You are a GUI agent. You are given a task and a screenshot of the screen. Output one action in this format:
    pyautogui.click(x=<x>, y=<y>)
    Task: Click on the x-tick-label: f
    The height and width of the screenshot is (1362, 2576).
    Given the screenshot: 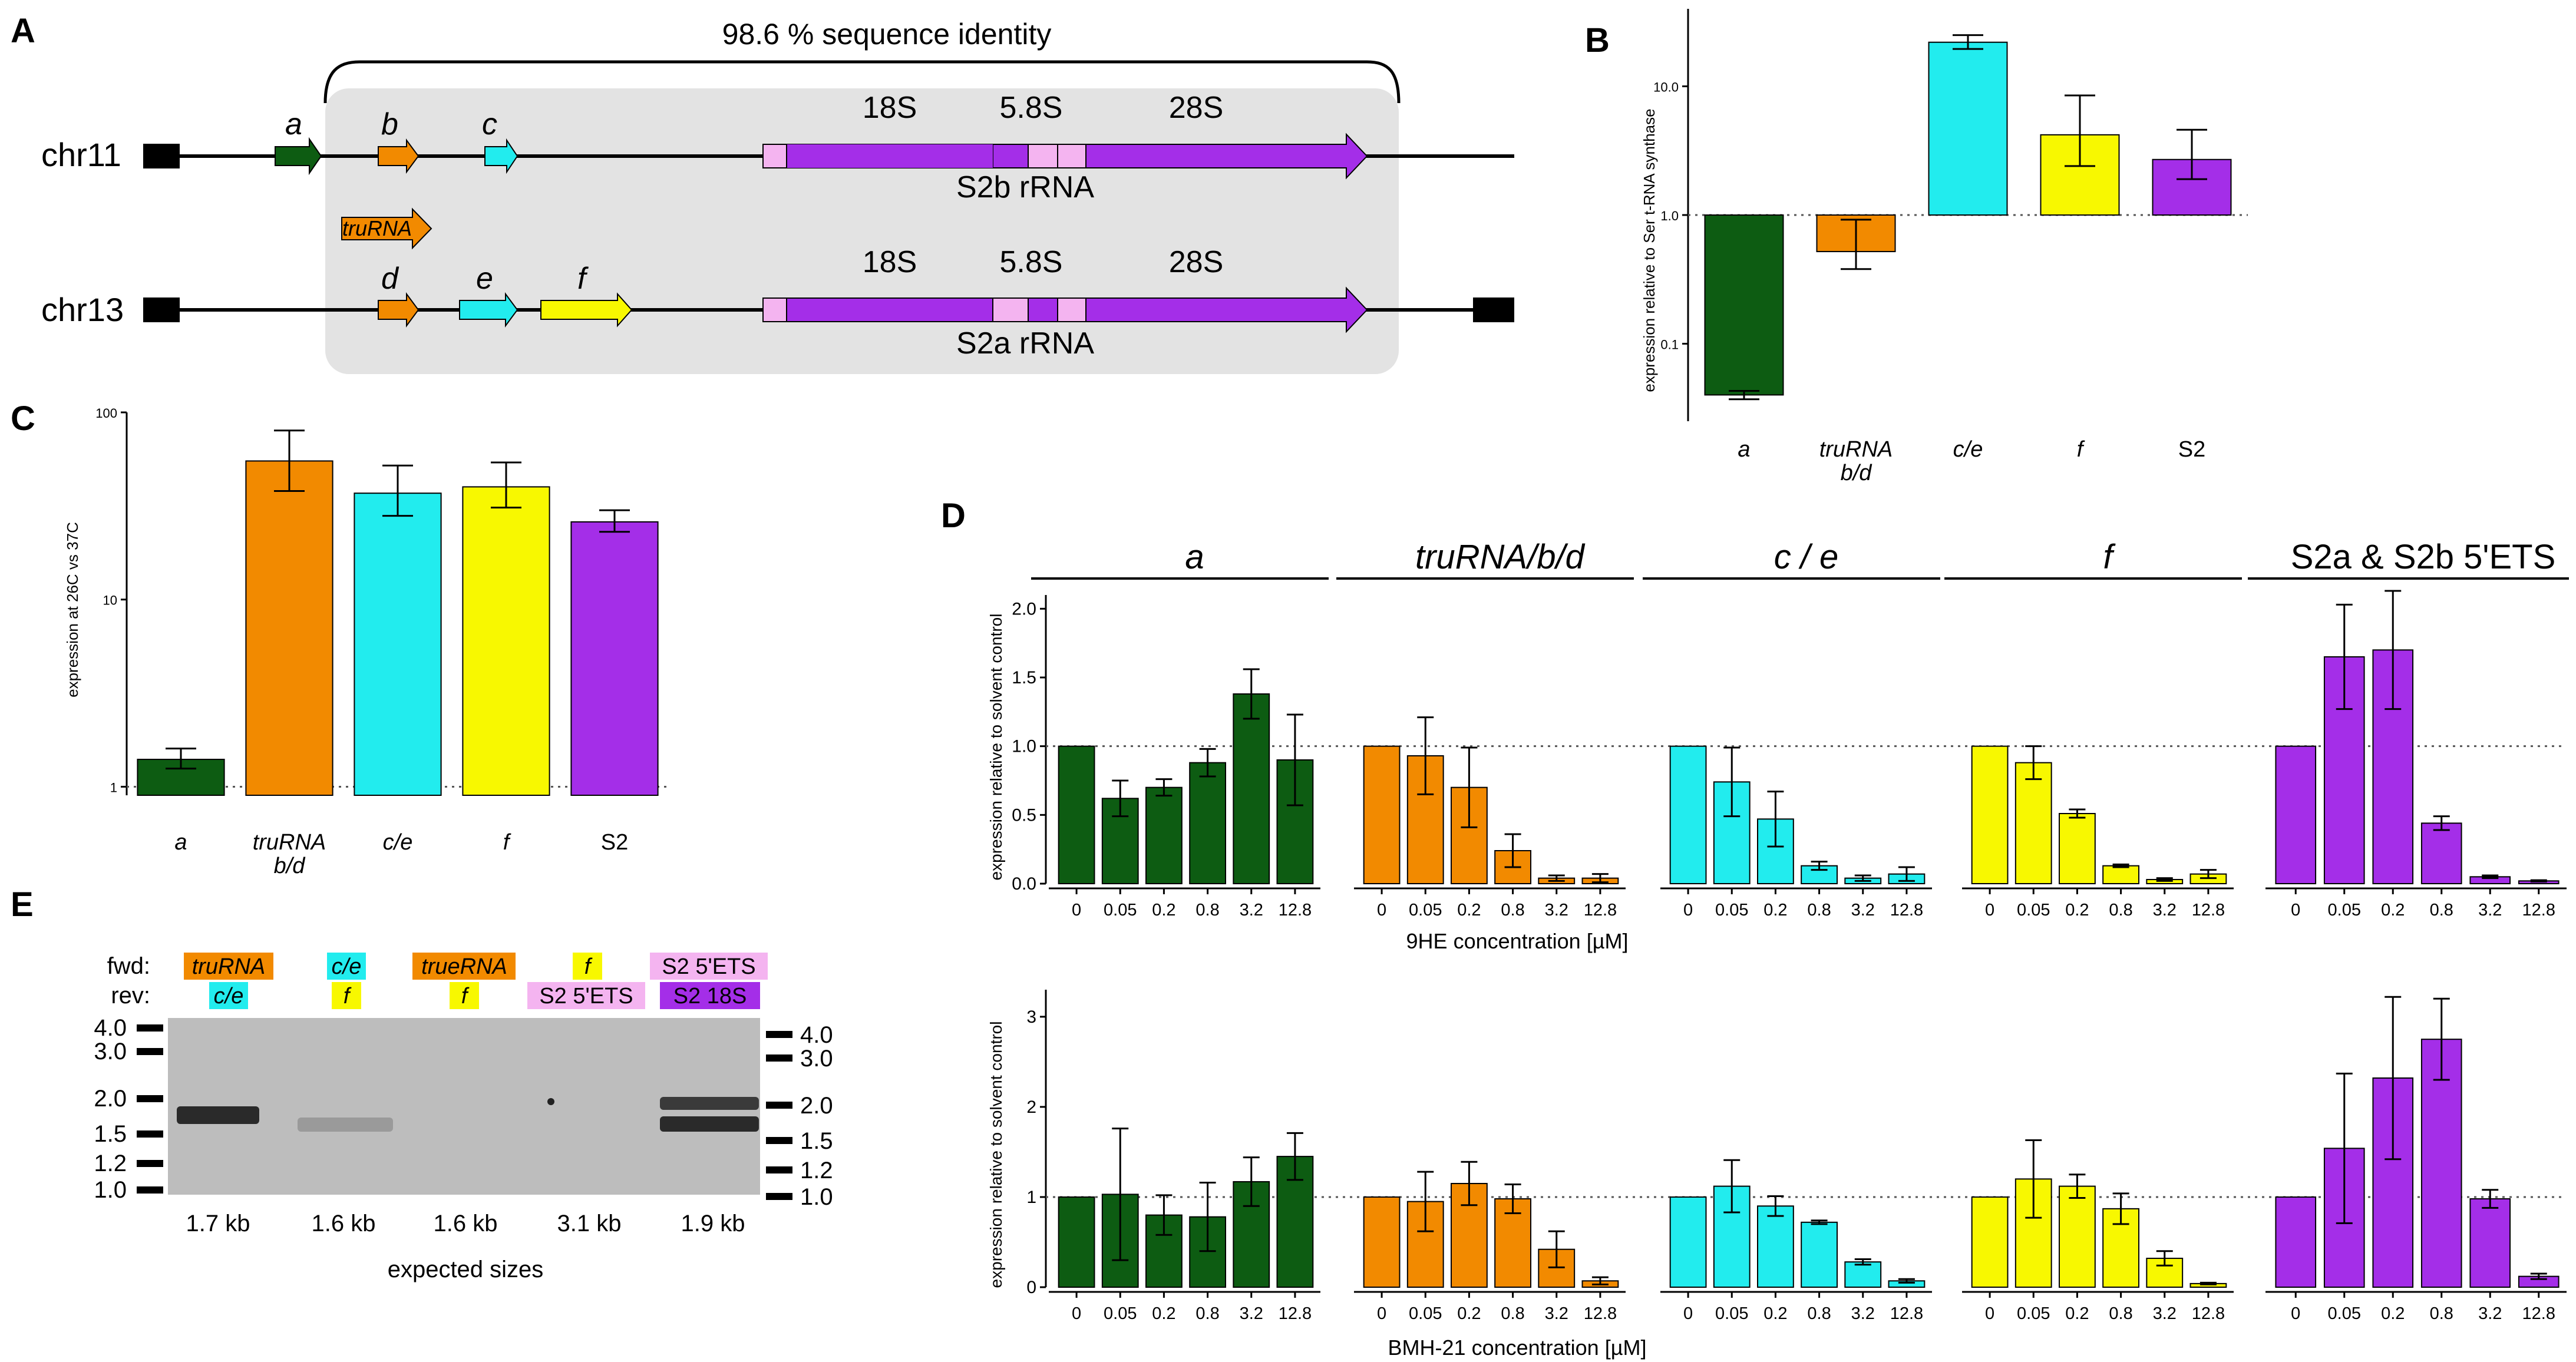 What is the action you would take?
    pyautogui.click(x=507, y=842)
    